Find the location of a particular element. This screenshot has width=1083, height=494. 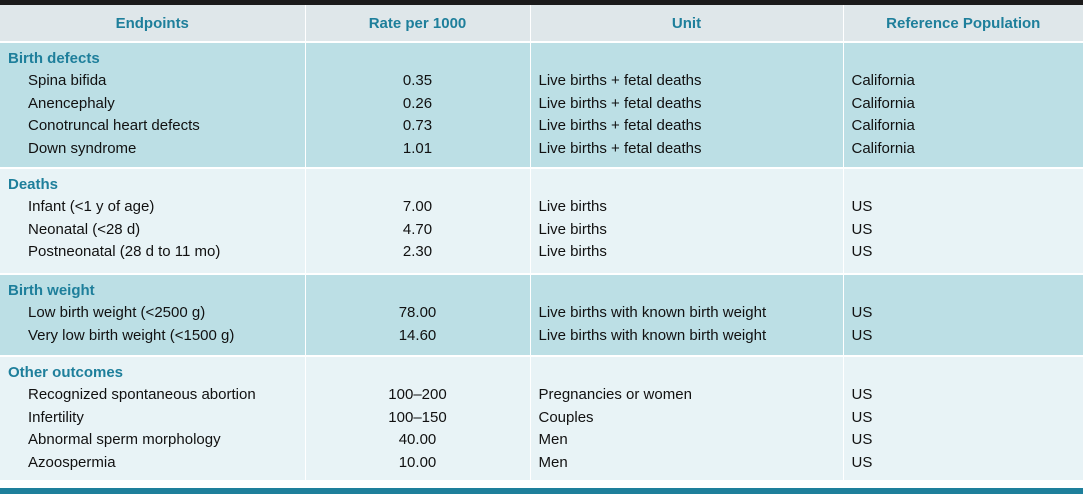

group-title: Deaths is located at coordinates (33, 184).